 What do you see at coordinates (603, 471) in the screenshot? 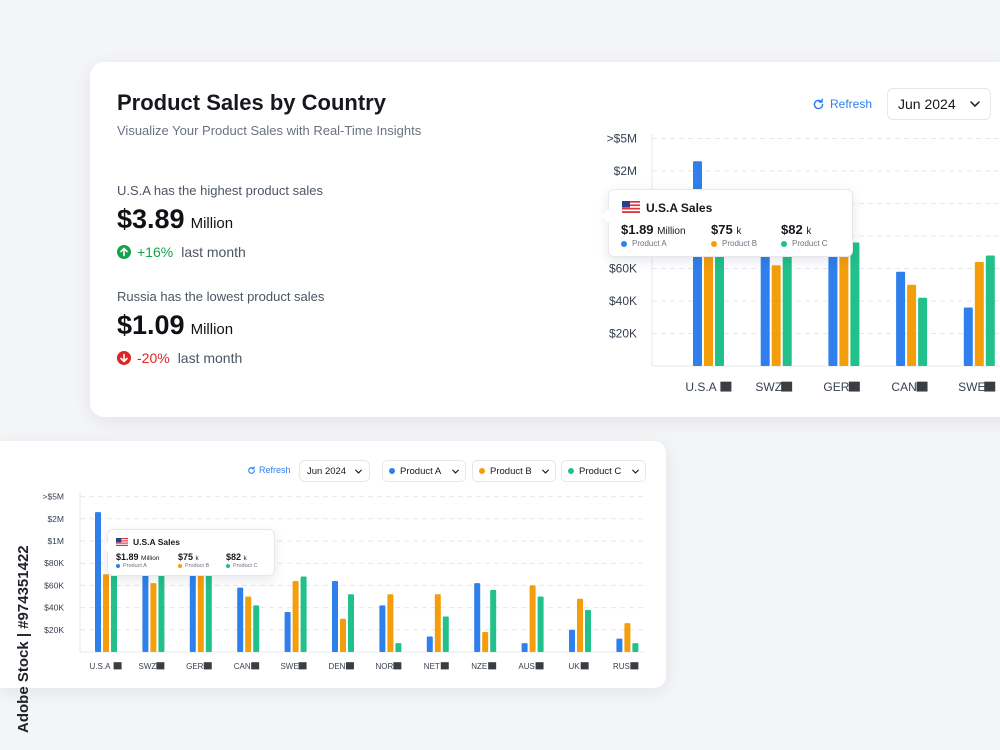
I see `filter-product-c: Product C` at bounding box center [603, 471].